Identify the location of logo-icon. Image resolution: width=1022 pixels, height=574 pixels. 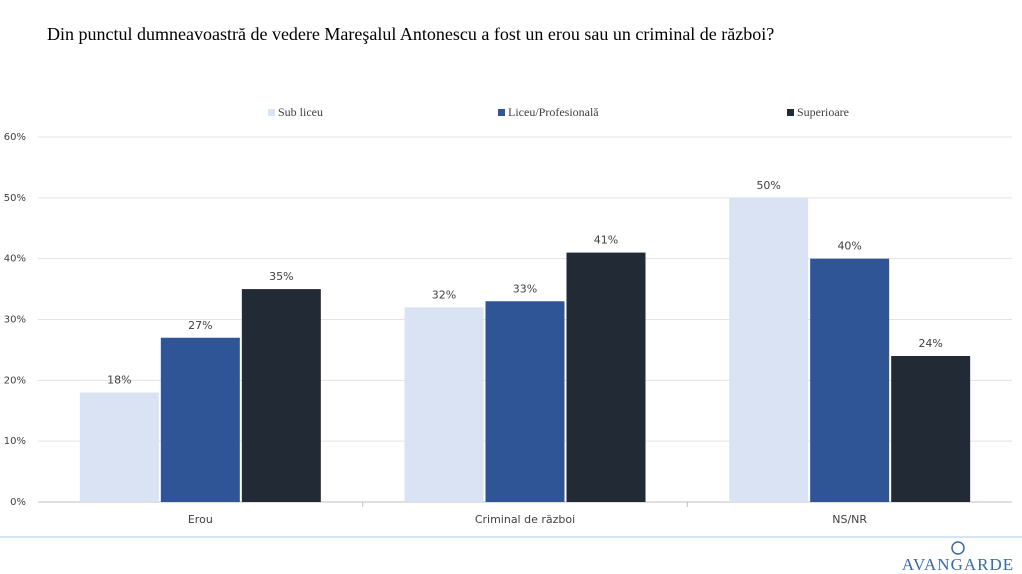
(958, 548).